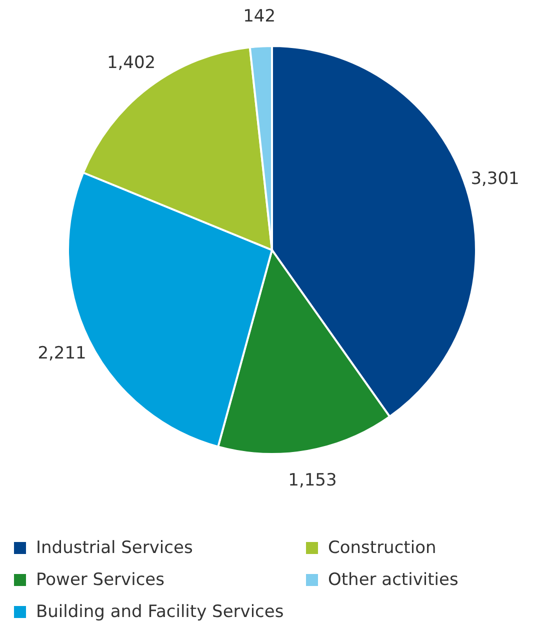  I want to click on data-label: 2,211, so click(62, 353).